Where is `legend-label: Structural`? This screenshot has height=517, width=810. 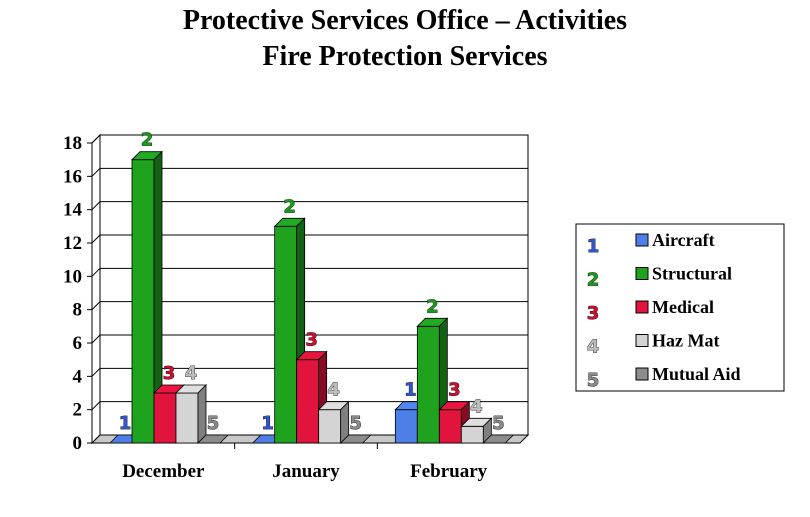
legend-label: Structural is located at coordinates (692, 274).